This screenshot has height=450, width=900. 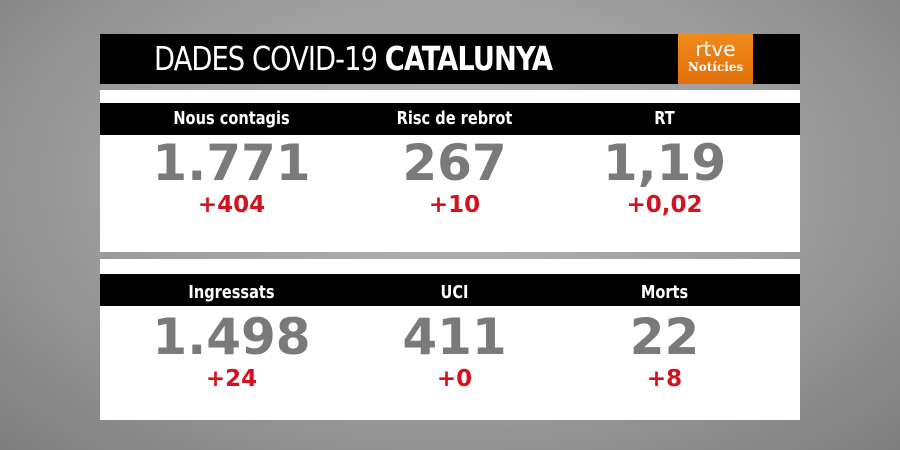 I want to click on metric-delta: +0, so click(x=454, y=379).